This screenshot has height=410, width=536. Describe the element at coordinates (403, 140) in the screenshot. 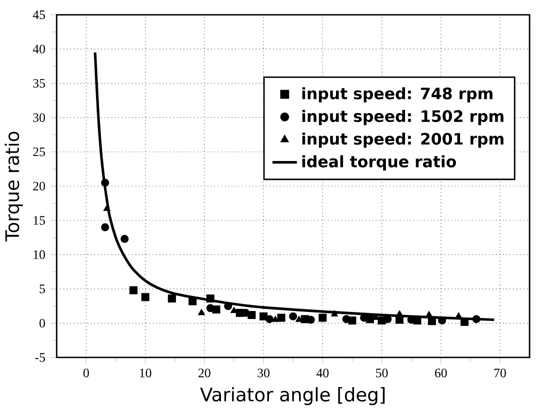

I see `legend-label: input speed: 2001 rpm` at that location.